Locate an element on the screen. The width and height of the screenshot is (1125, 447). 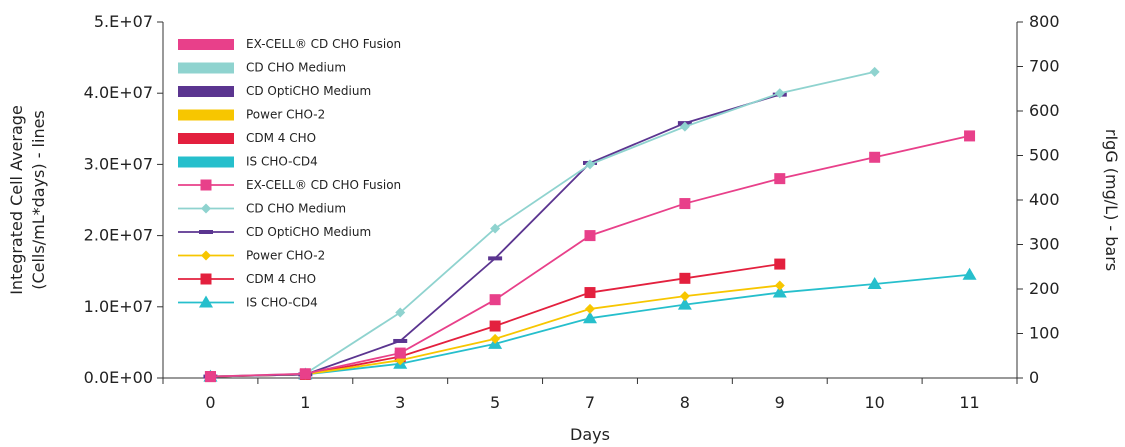
x-tick-label: 3 is located at coordinates (400, 402).